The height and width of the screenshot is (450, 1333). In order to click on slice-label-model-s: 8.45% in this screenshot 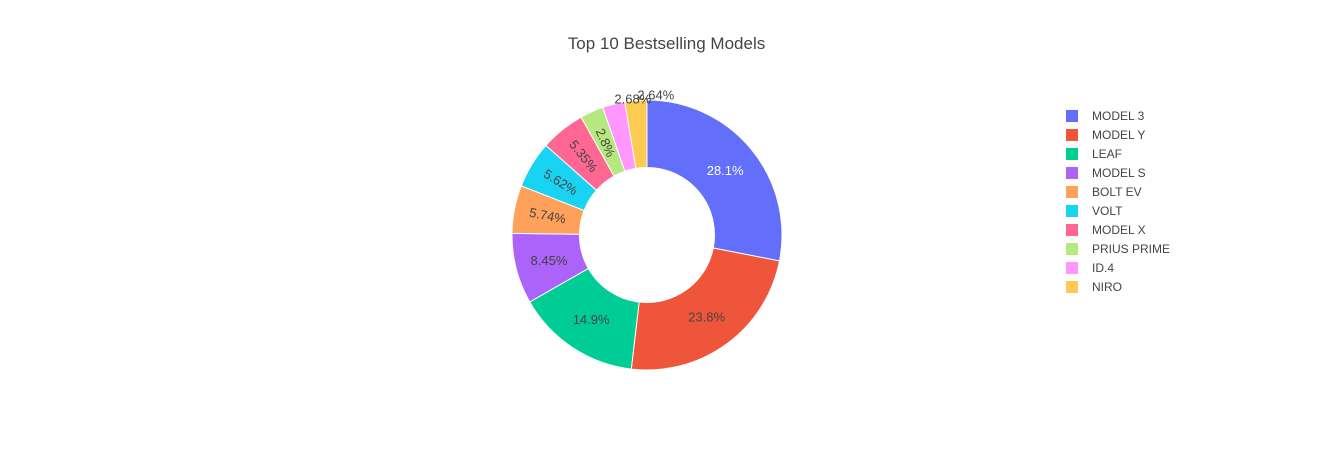, I will do `click(549, 260)`.